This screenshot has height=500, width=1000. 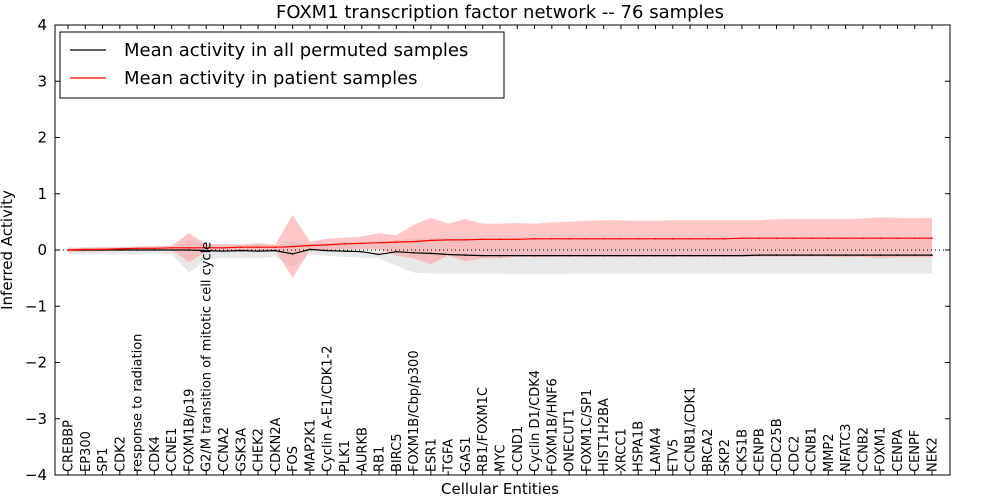 What do you see at coordinates (42, 138) in the screenshot?
I see `y-tick-label: 2` at bounding box center [42, 138].